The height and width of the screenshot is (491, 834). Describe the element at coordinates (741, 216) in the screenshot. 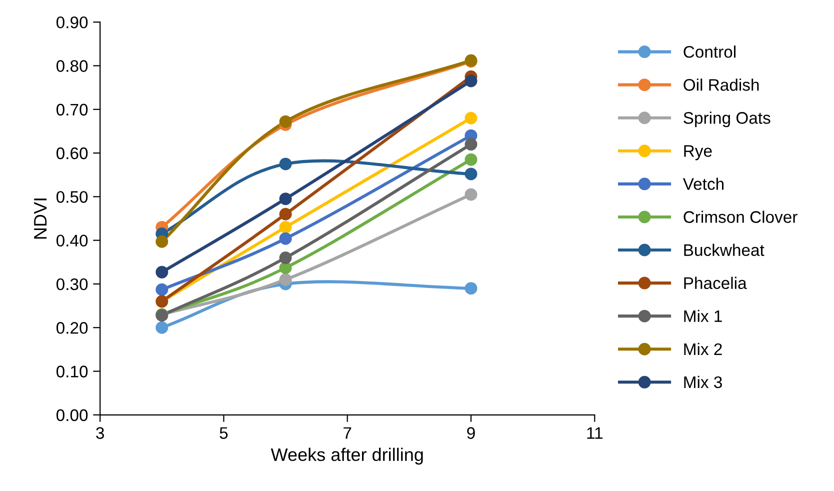

I see `legend-label: Crimson Clover` at that location.